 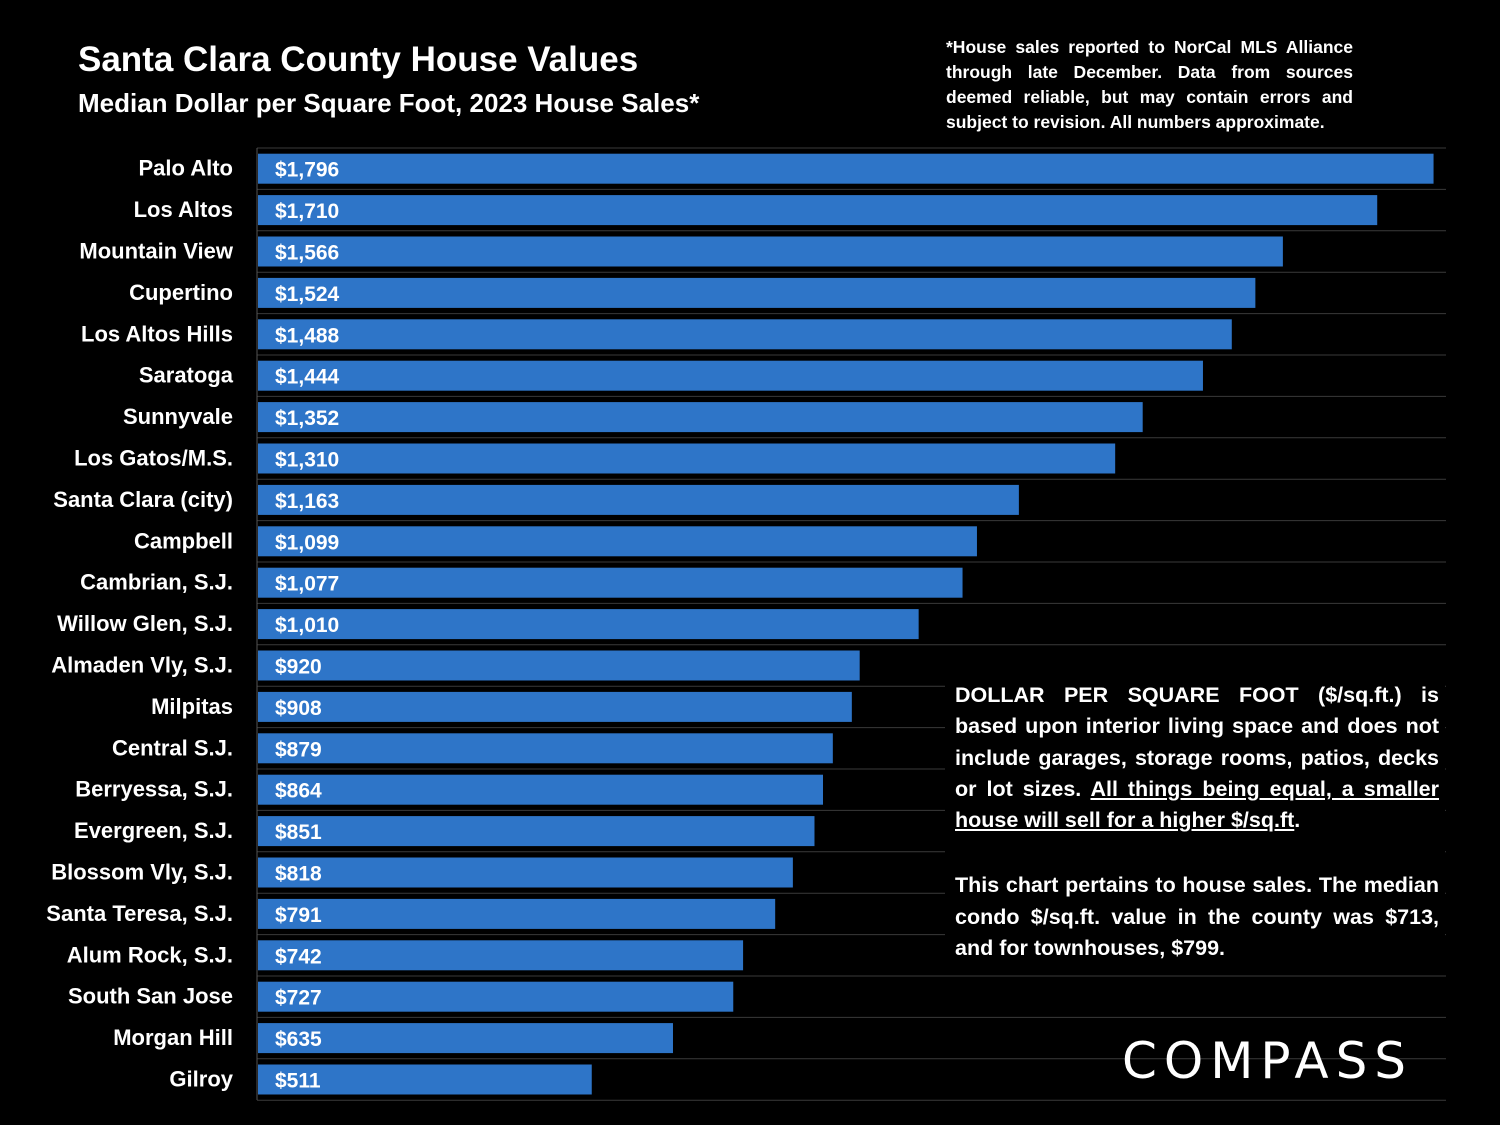 What do you see at coordinates (153, 830) in the screenshot?
I see `category-label: Evergreen, S.J.` at bounding box center [153, 830].